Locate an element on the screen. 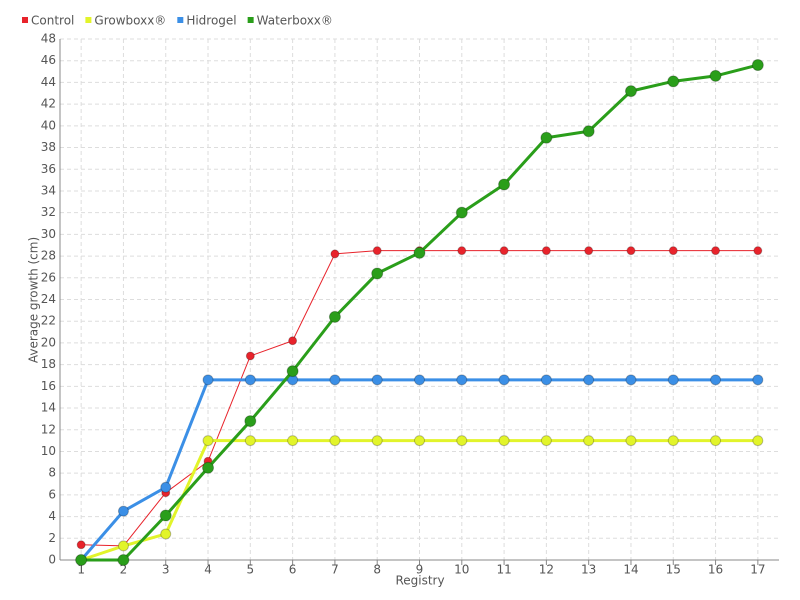 This screenshot has height=600, width=800. x-tick-label: 8 is located at coordinates (377, 570).